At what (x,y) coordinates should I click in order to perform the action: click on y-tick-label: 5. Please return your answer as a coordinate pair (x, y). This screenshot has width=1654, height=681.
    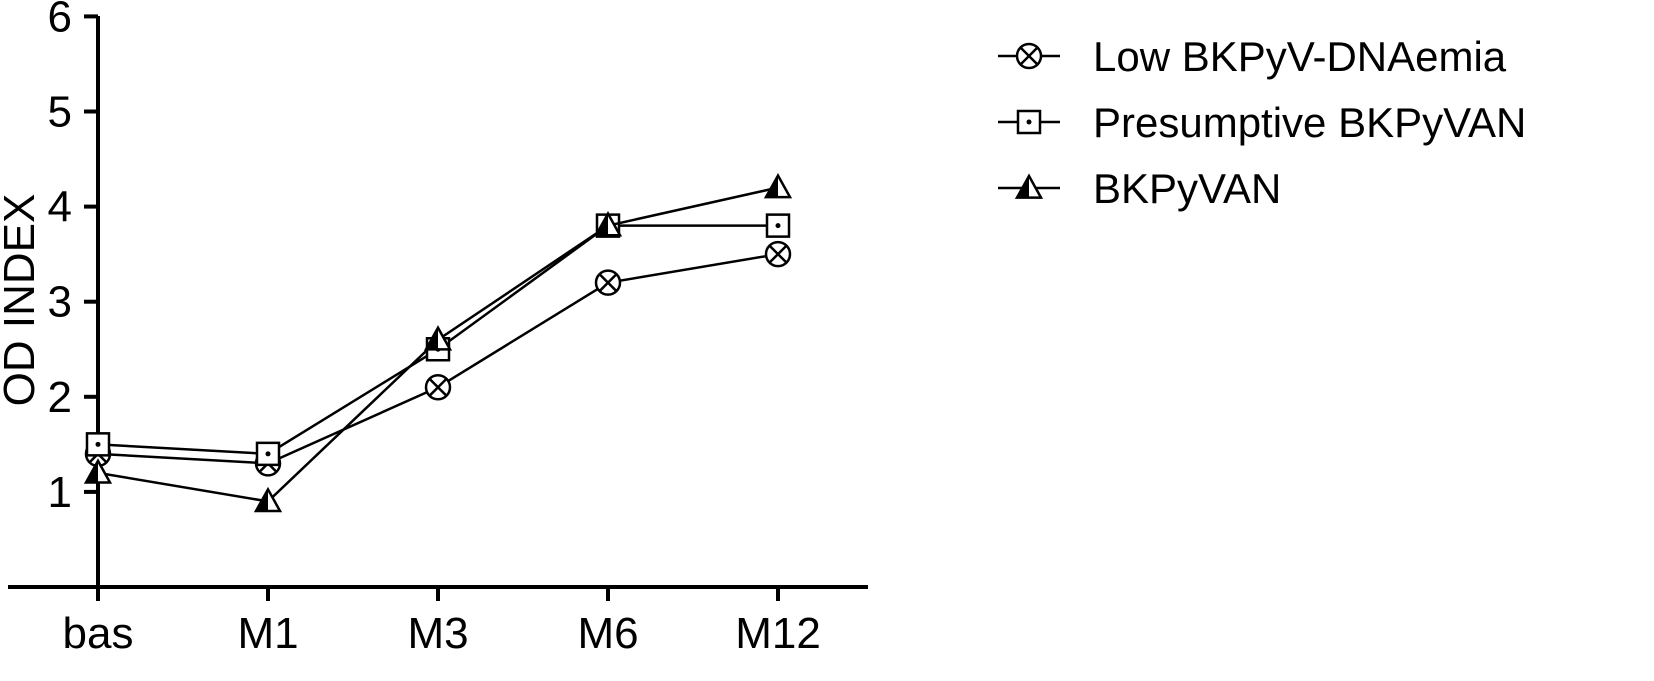
    Looking at the image, I should click on (60, 112).